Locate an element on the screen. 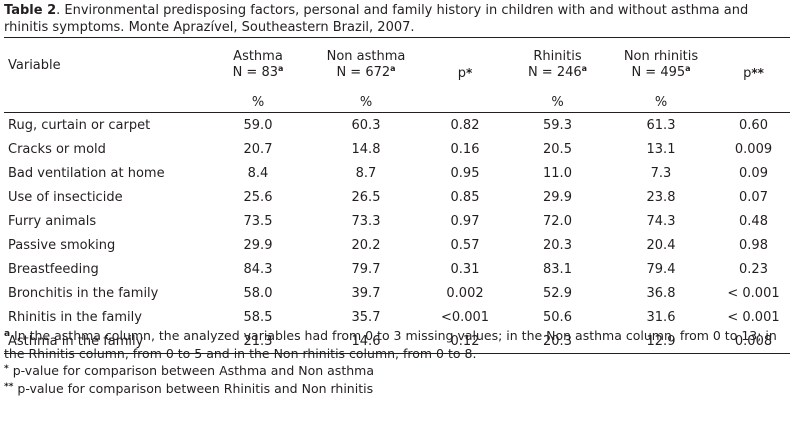 This screenshot has width=794, height=426. cell-asthma: 21.3 is located at coordinates (258, 341).